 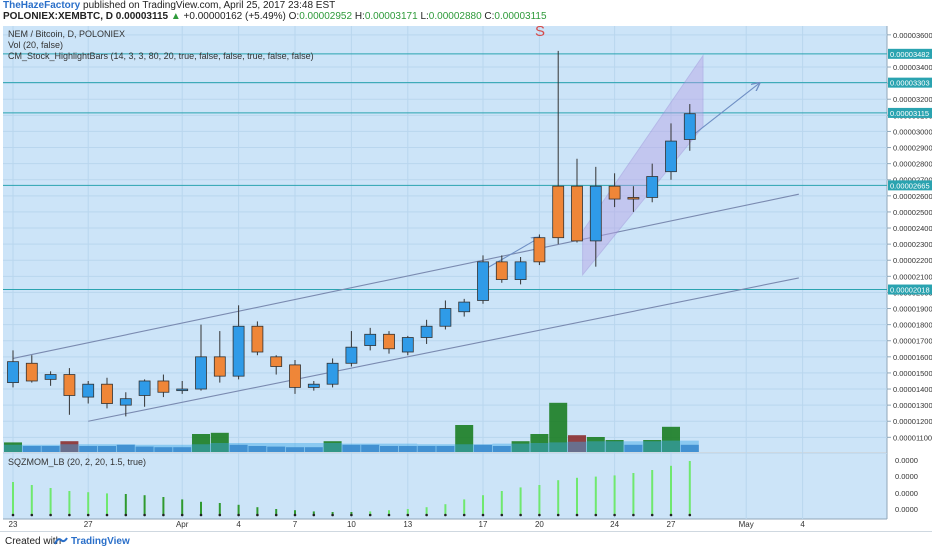 What do you see at coordinates (912, 405) in the screenshot?
I see `price-tick-label: 0.00001300` at bounding box center [912, 405].